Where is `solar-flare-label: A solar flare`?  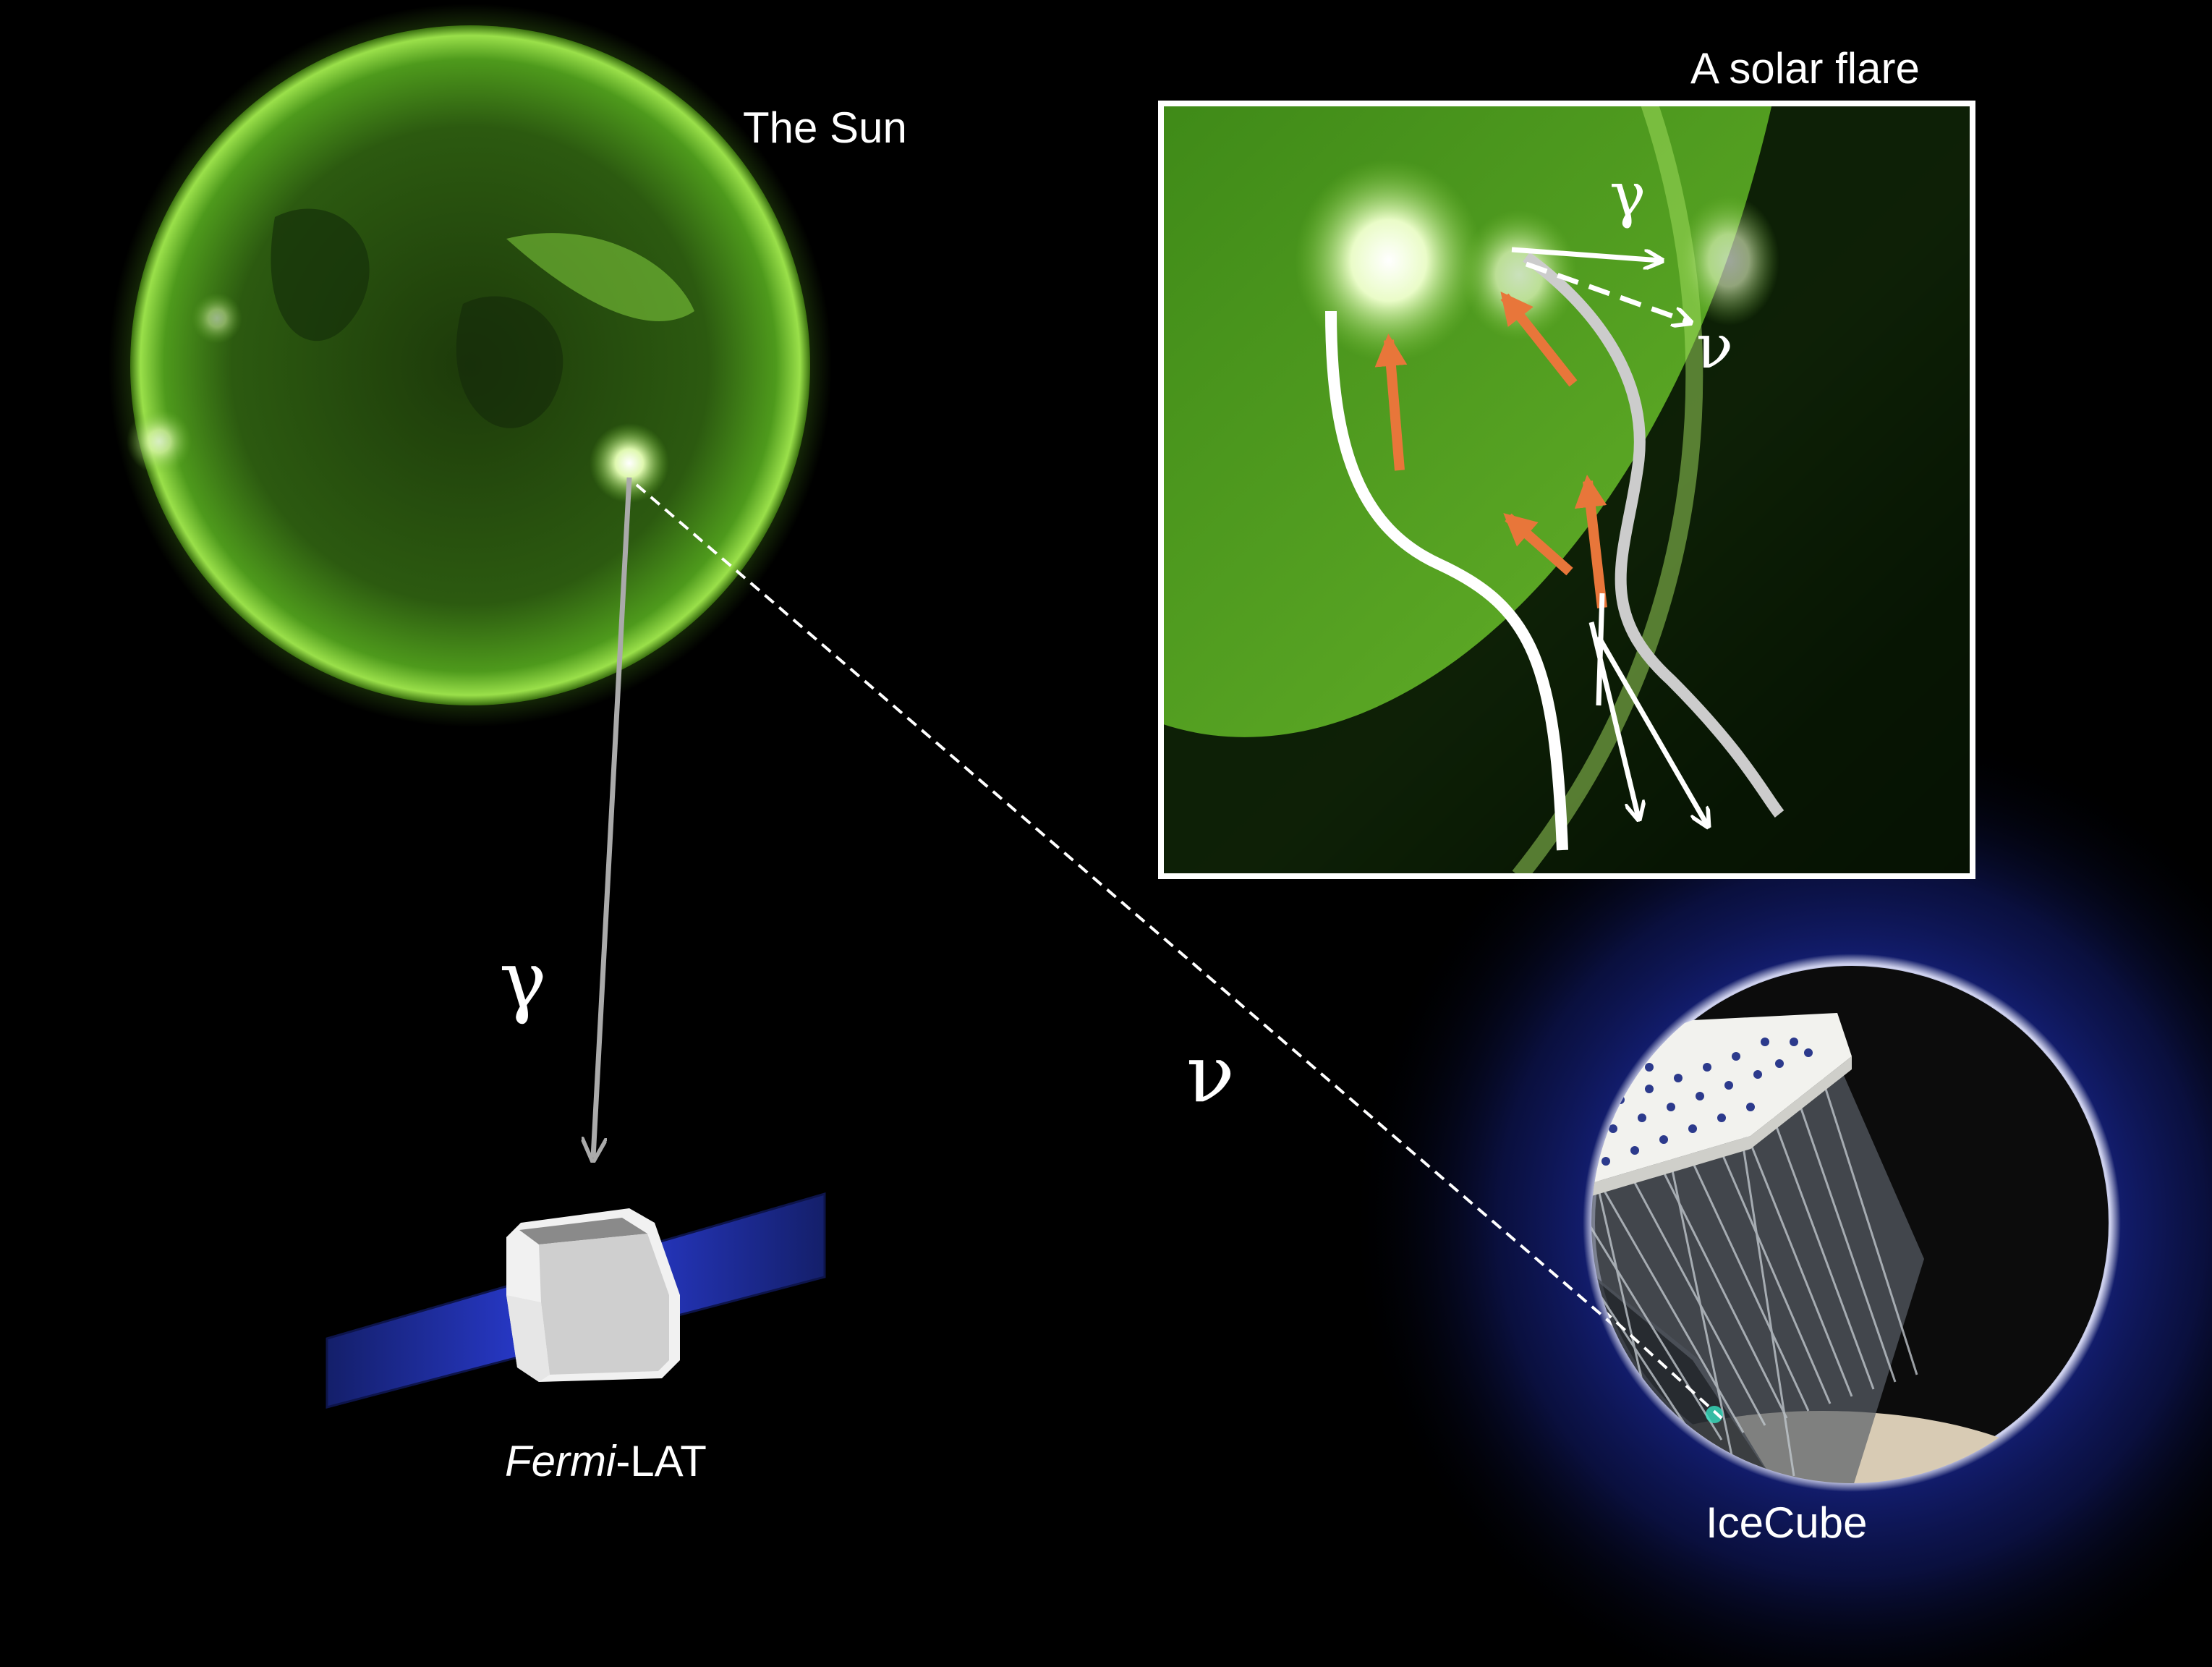
solar-flare-label: A solar flare is located at coordinates (1805, 68).